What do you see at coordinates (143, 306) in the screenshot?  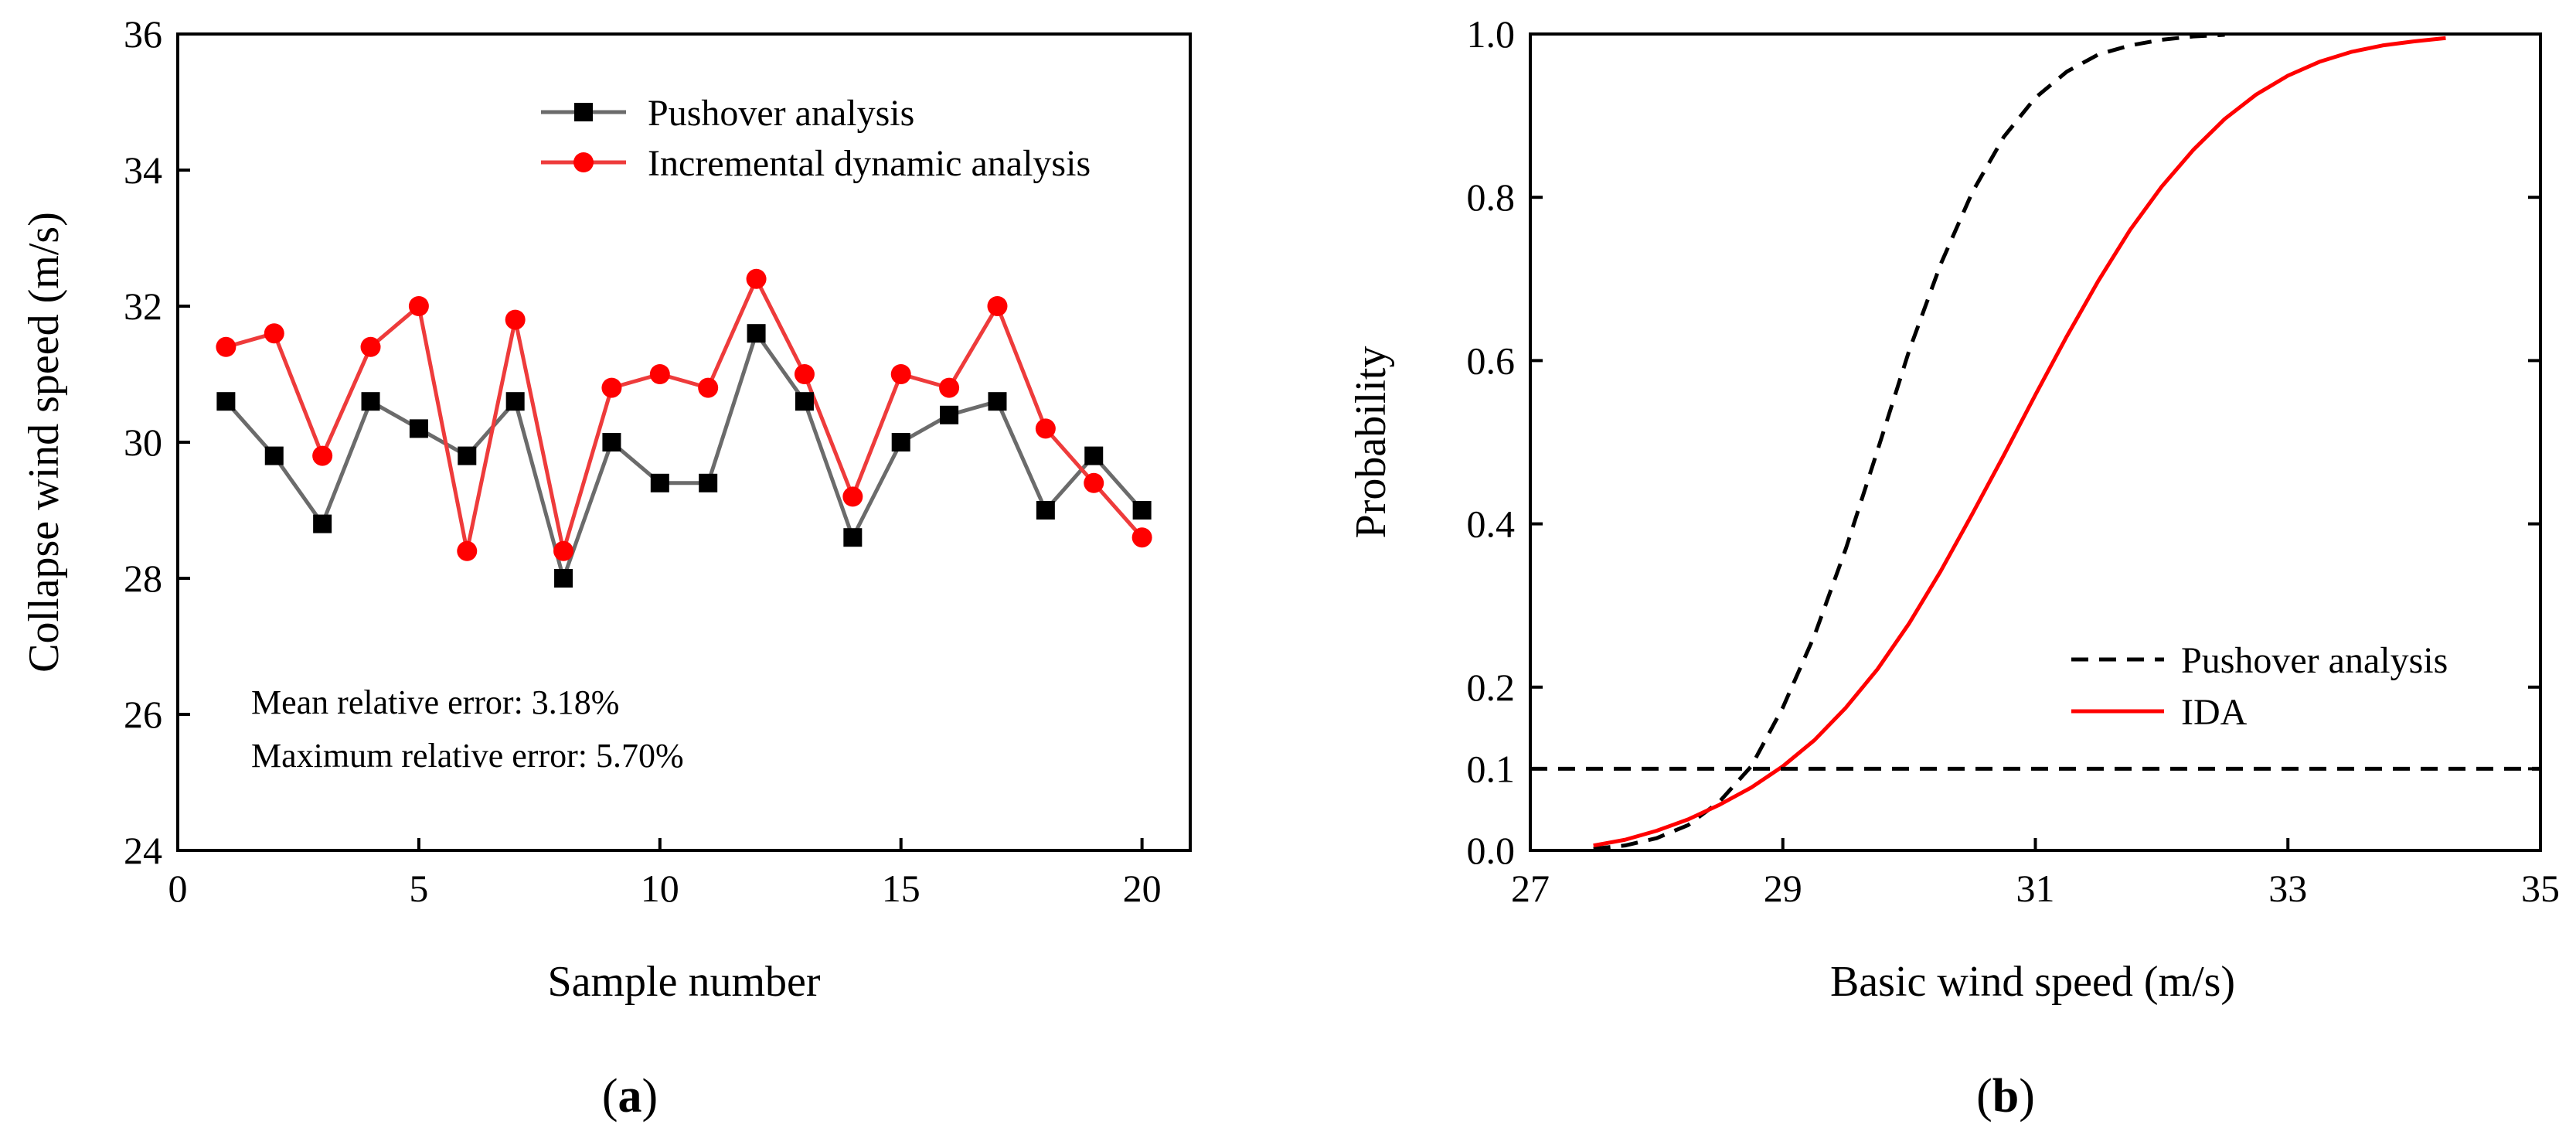 I see `chart-a-ytick-label: 32` at bounding box center [143, 306].